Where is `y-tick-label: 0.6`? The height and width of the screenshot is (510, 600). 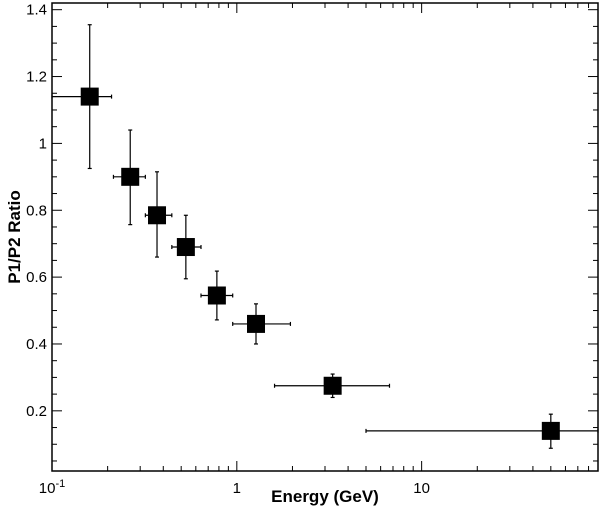 y-tick-label: 0.6 is located at coordinates (36, 277).